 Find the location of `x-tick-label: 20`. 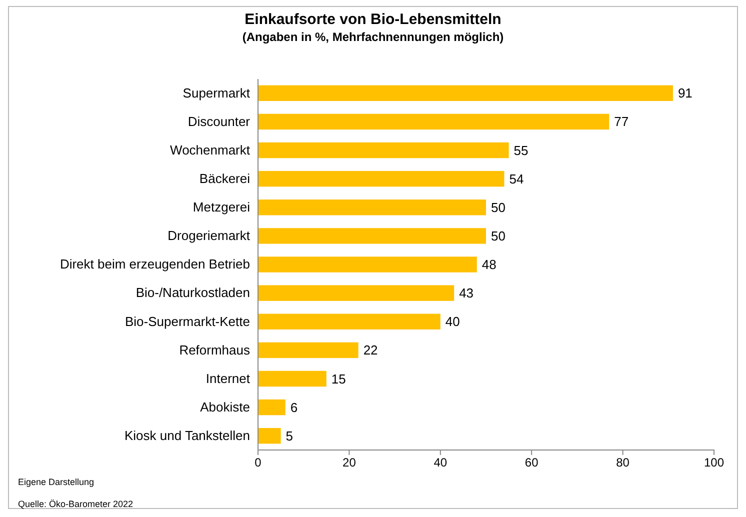

x-tick-label: 20 is located at coordinates (349, 463).